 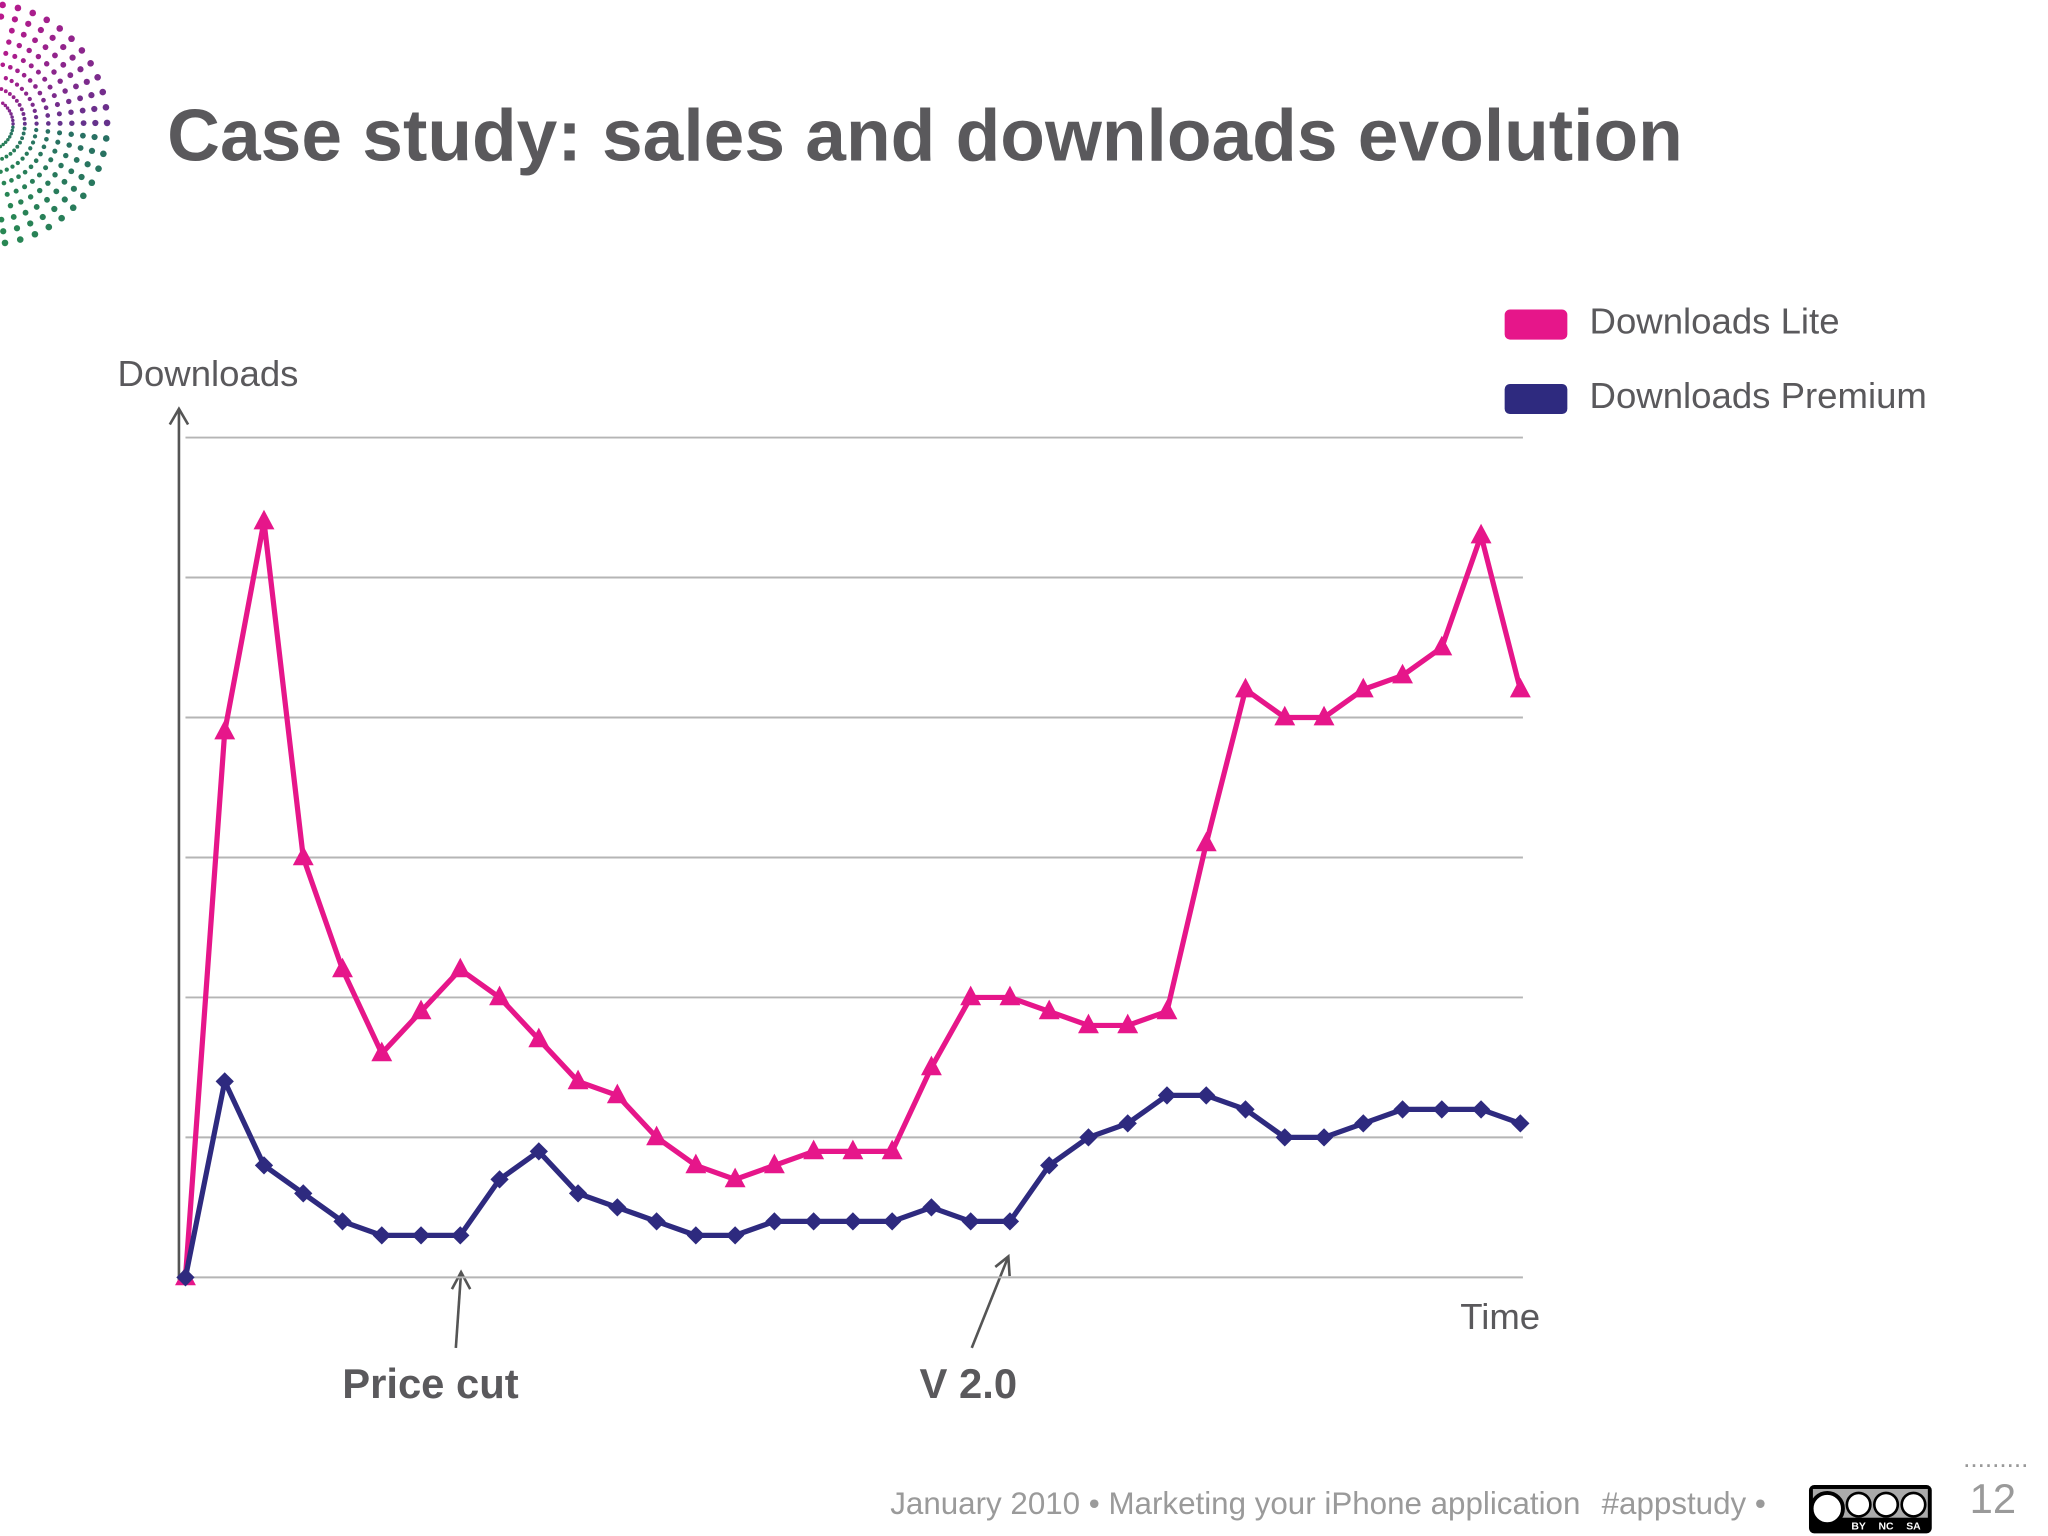 What do you see at coordinates (1758, 395) in the screenshot?
I see `legend-label: Downloads Premium` at bounding box center [1758, 395].